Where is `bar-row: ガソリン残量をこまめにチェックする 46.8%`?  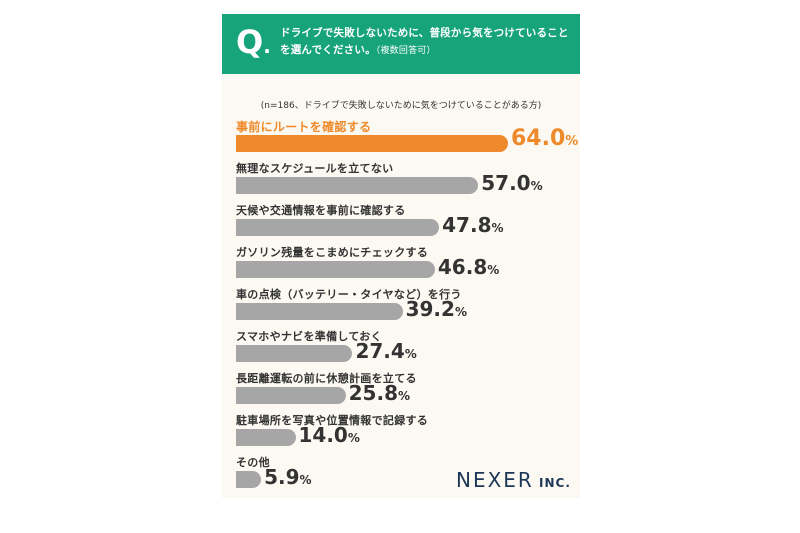 bar-row: ガソリン残量をこまめにチェックする 46.8% is located at coordinates (401, 266).